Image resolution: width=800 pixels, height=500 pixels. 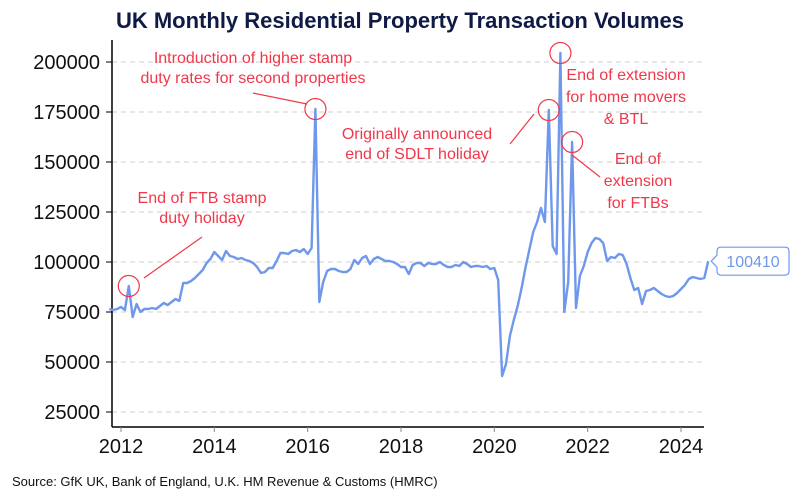 I want to click on annotation-text: extension, so click(x=638, y=181).